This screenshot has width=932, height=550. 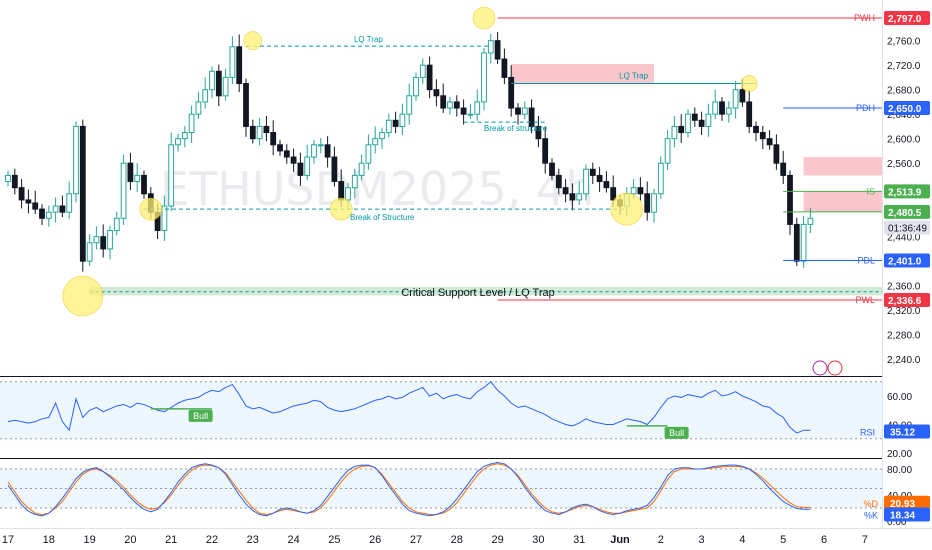 What do you see at coordinates (441, 491) in the screenshot?
I see `stochastic-pane: %D %K` at bounding box center [441, 491].